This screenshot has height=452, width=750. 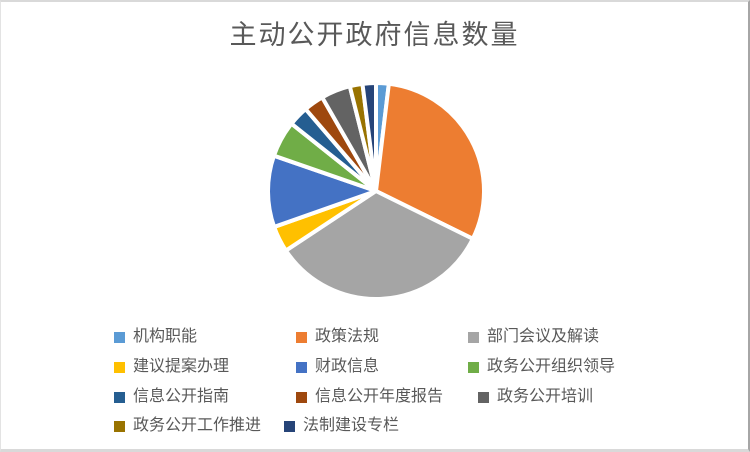 I want to click on legend-label: 政策法规, so click(x=347, y=336).